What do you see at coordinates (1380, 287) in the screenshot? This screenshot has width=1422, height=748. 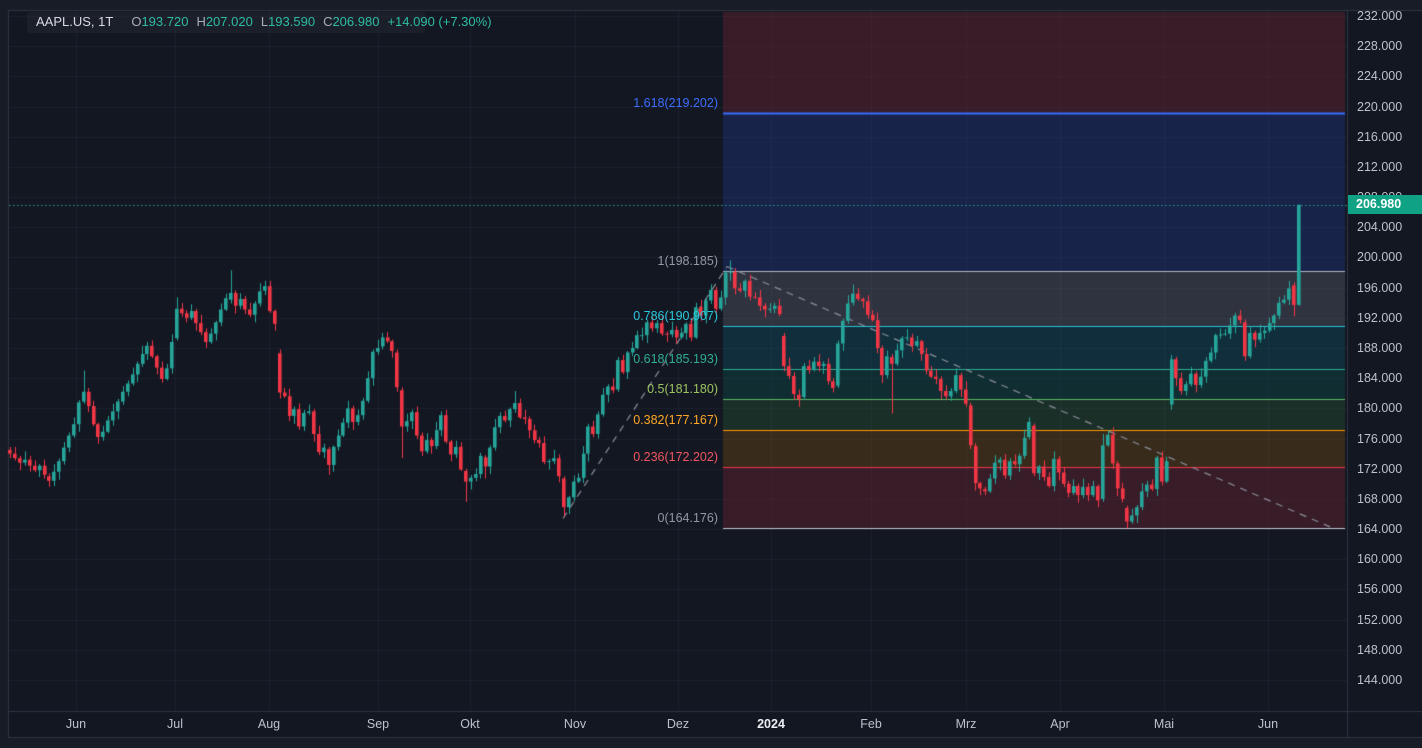 I see `price-tick-label: 196.000` at bounding box center [1380, 287].